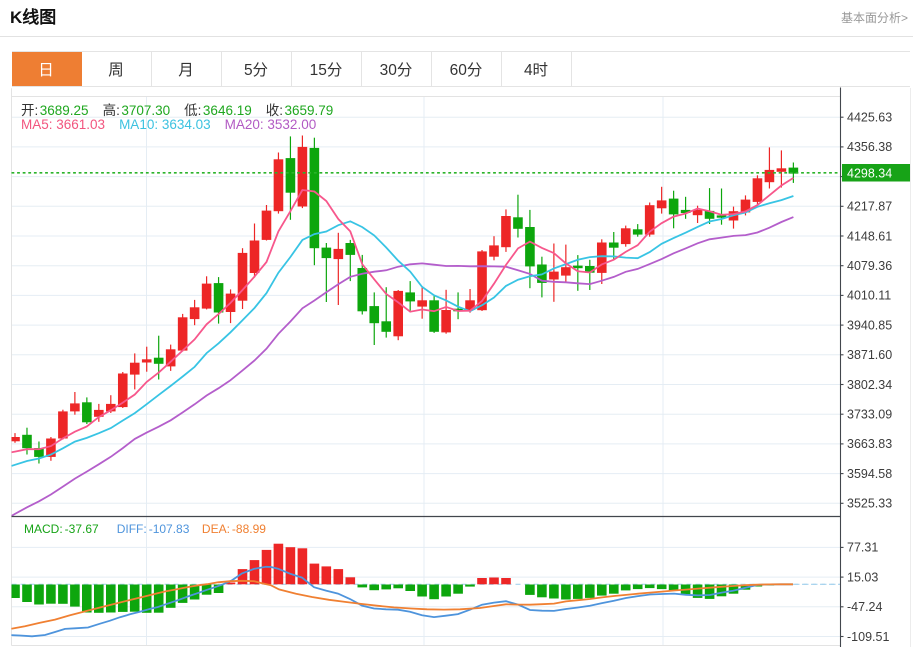 The height and width of the screenshot is (647, 913). What do you see at coordinates (869, 266) in the screenshot?
I see `svg-text: 4079.36` at bounding box center [869, 266].